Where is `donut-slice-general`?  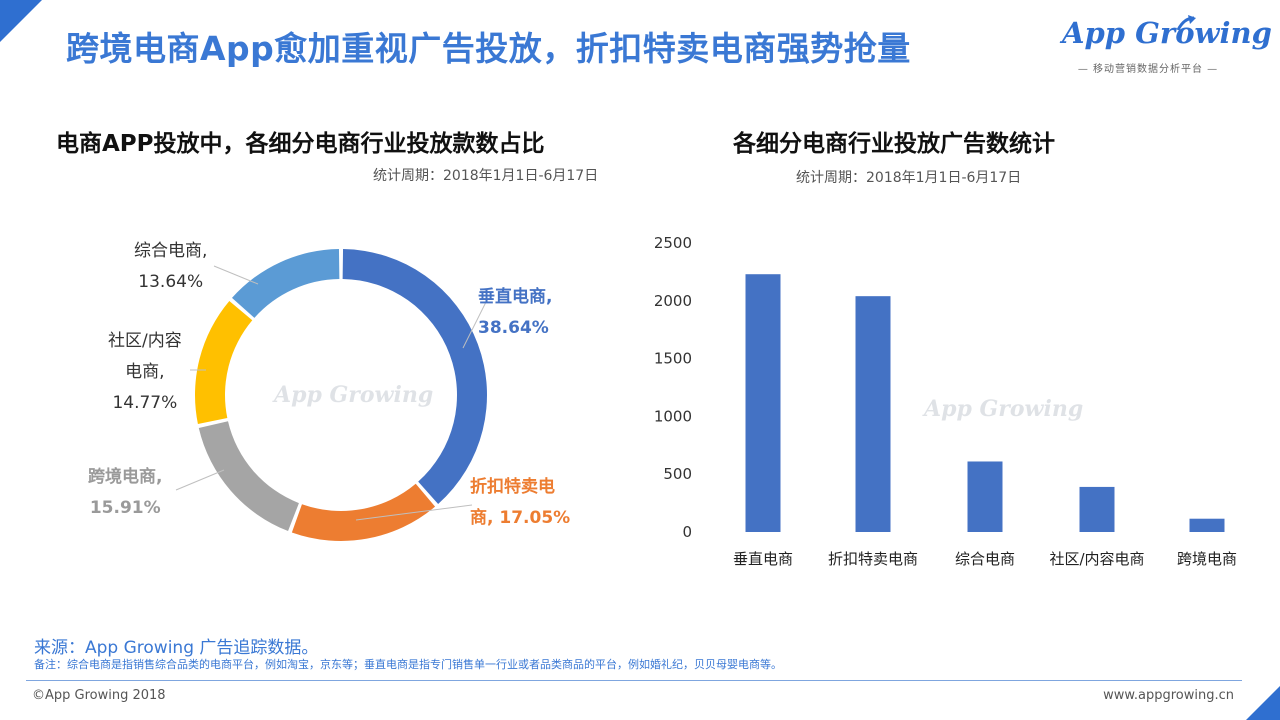 donut-slice-general is located at coordinates (285, 283).